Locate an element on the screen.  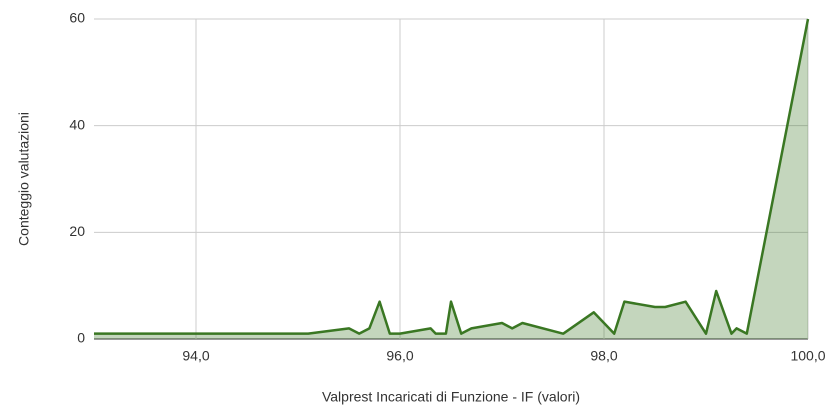
x-tick-label: 98,0 is located at coordinates (603, 356).